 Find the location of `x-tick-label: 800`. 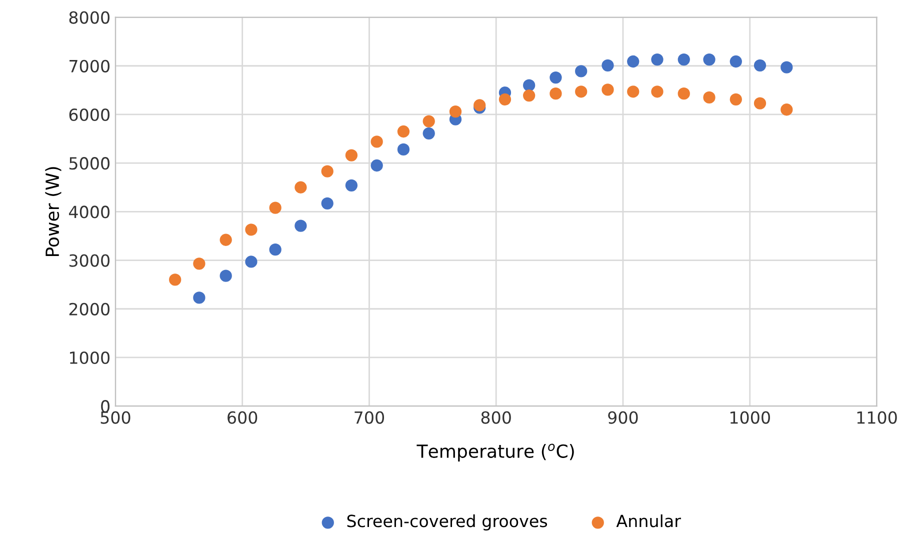

x-tick-label: 800 is located at coordinates (496, 417).